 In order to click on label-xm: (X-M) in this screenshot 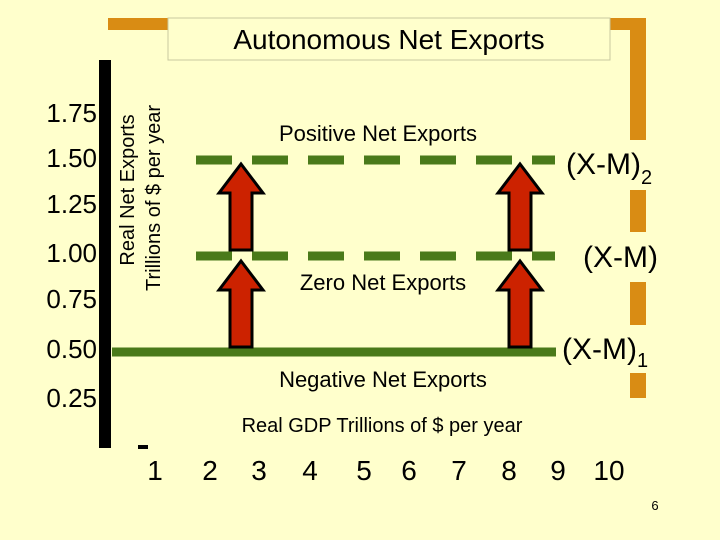, I will do `click(620, 257)`.